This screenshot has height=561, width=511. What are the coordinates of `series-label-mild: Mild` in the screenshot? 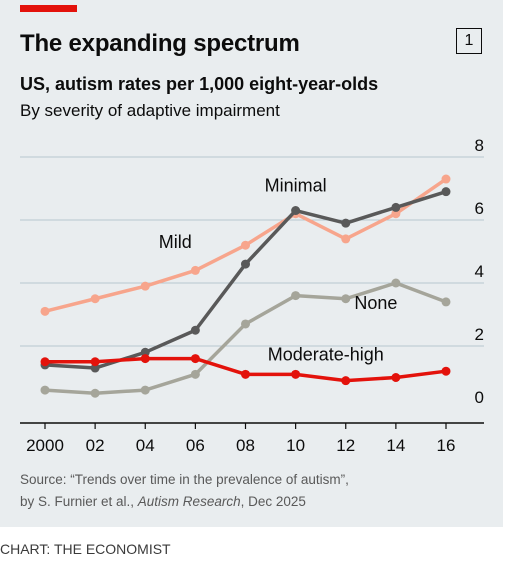 It's located at (175, 242).